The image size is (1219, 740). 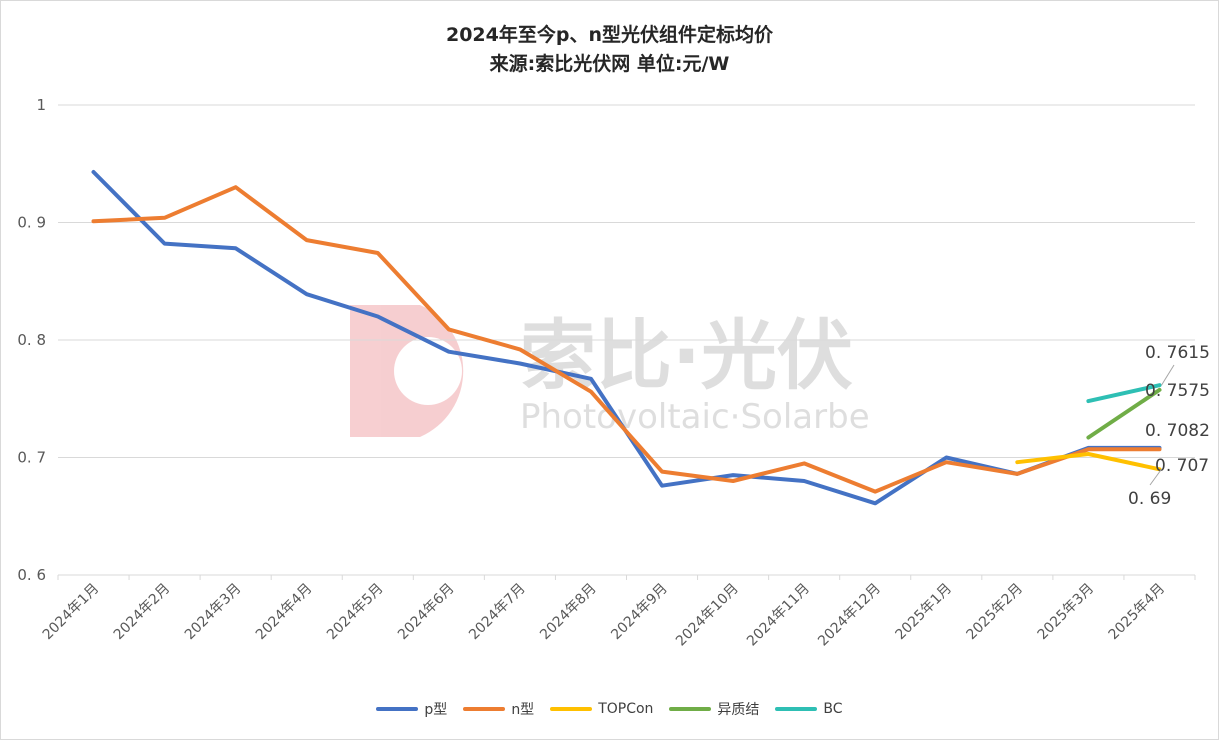 I want to click on x-tick-label: 2025年3月, so click(x=1066, y=612).